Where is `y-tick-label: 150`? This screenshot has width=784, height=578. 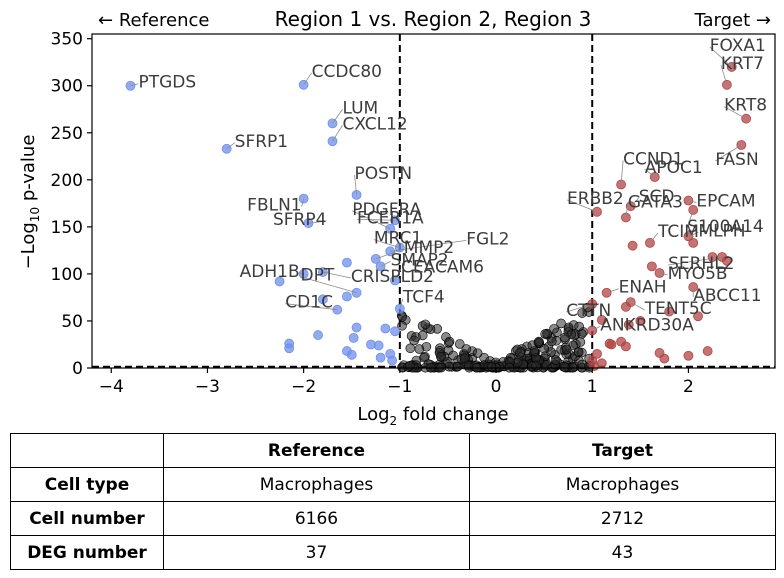 y-tick-label: 150 is located at coordinates (67, 228).